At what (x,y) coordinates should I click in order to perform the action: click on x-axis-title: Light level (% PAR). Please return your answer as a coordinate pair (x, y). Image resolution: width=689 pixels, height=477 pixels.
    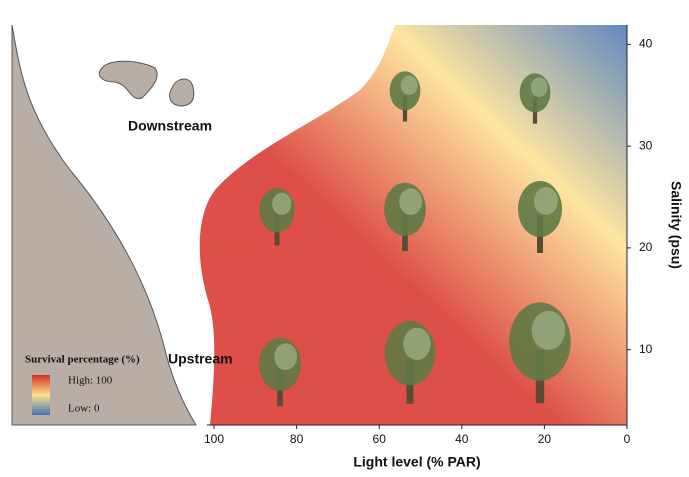
    Looking at the image, I should click on (416, 462).